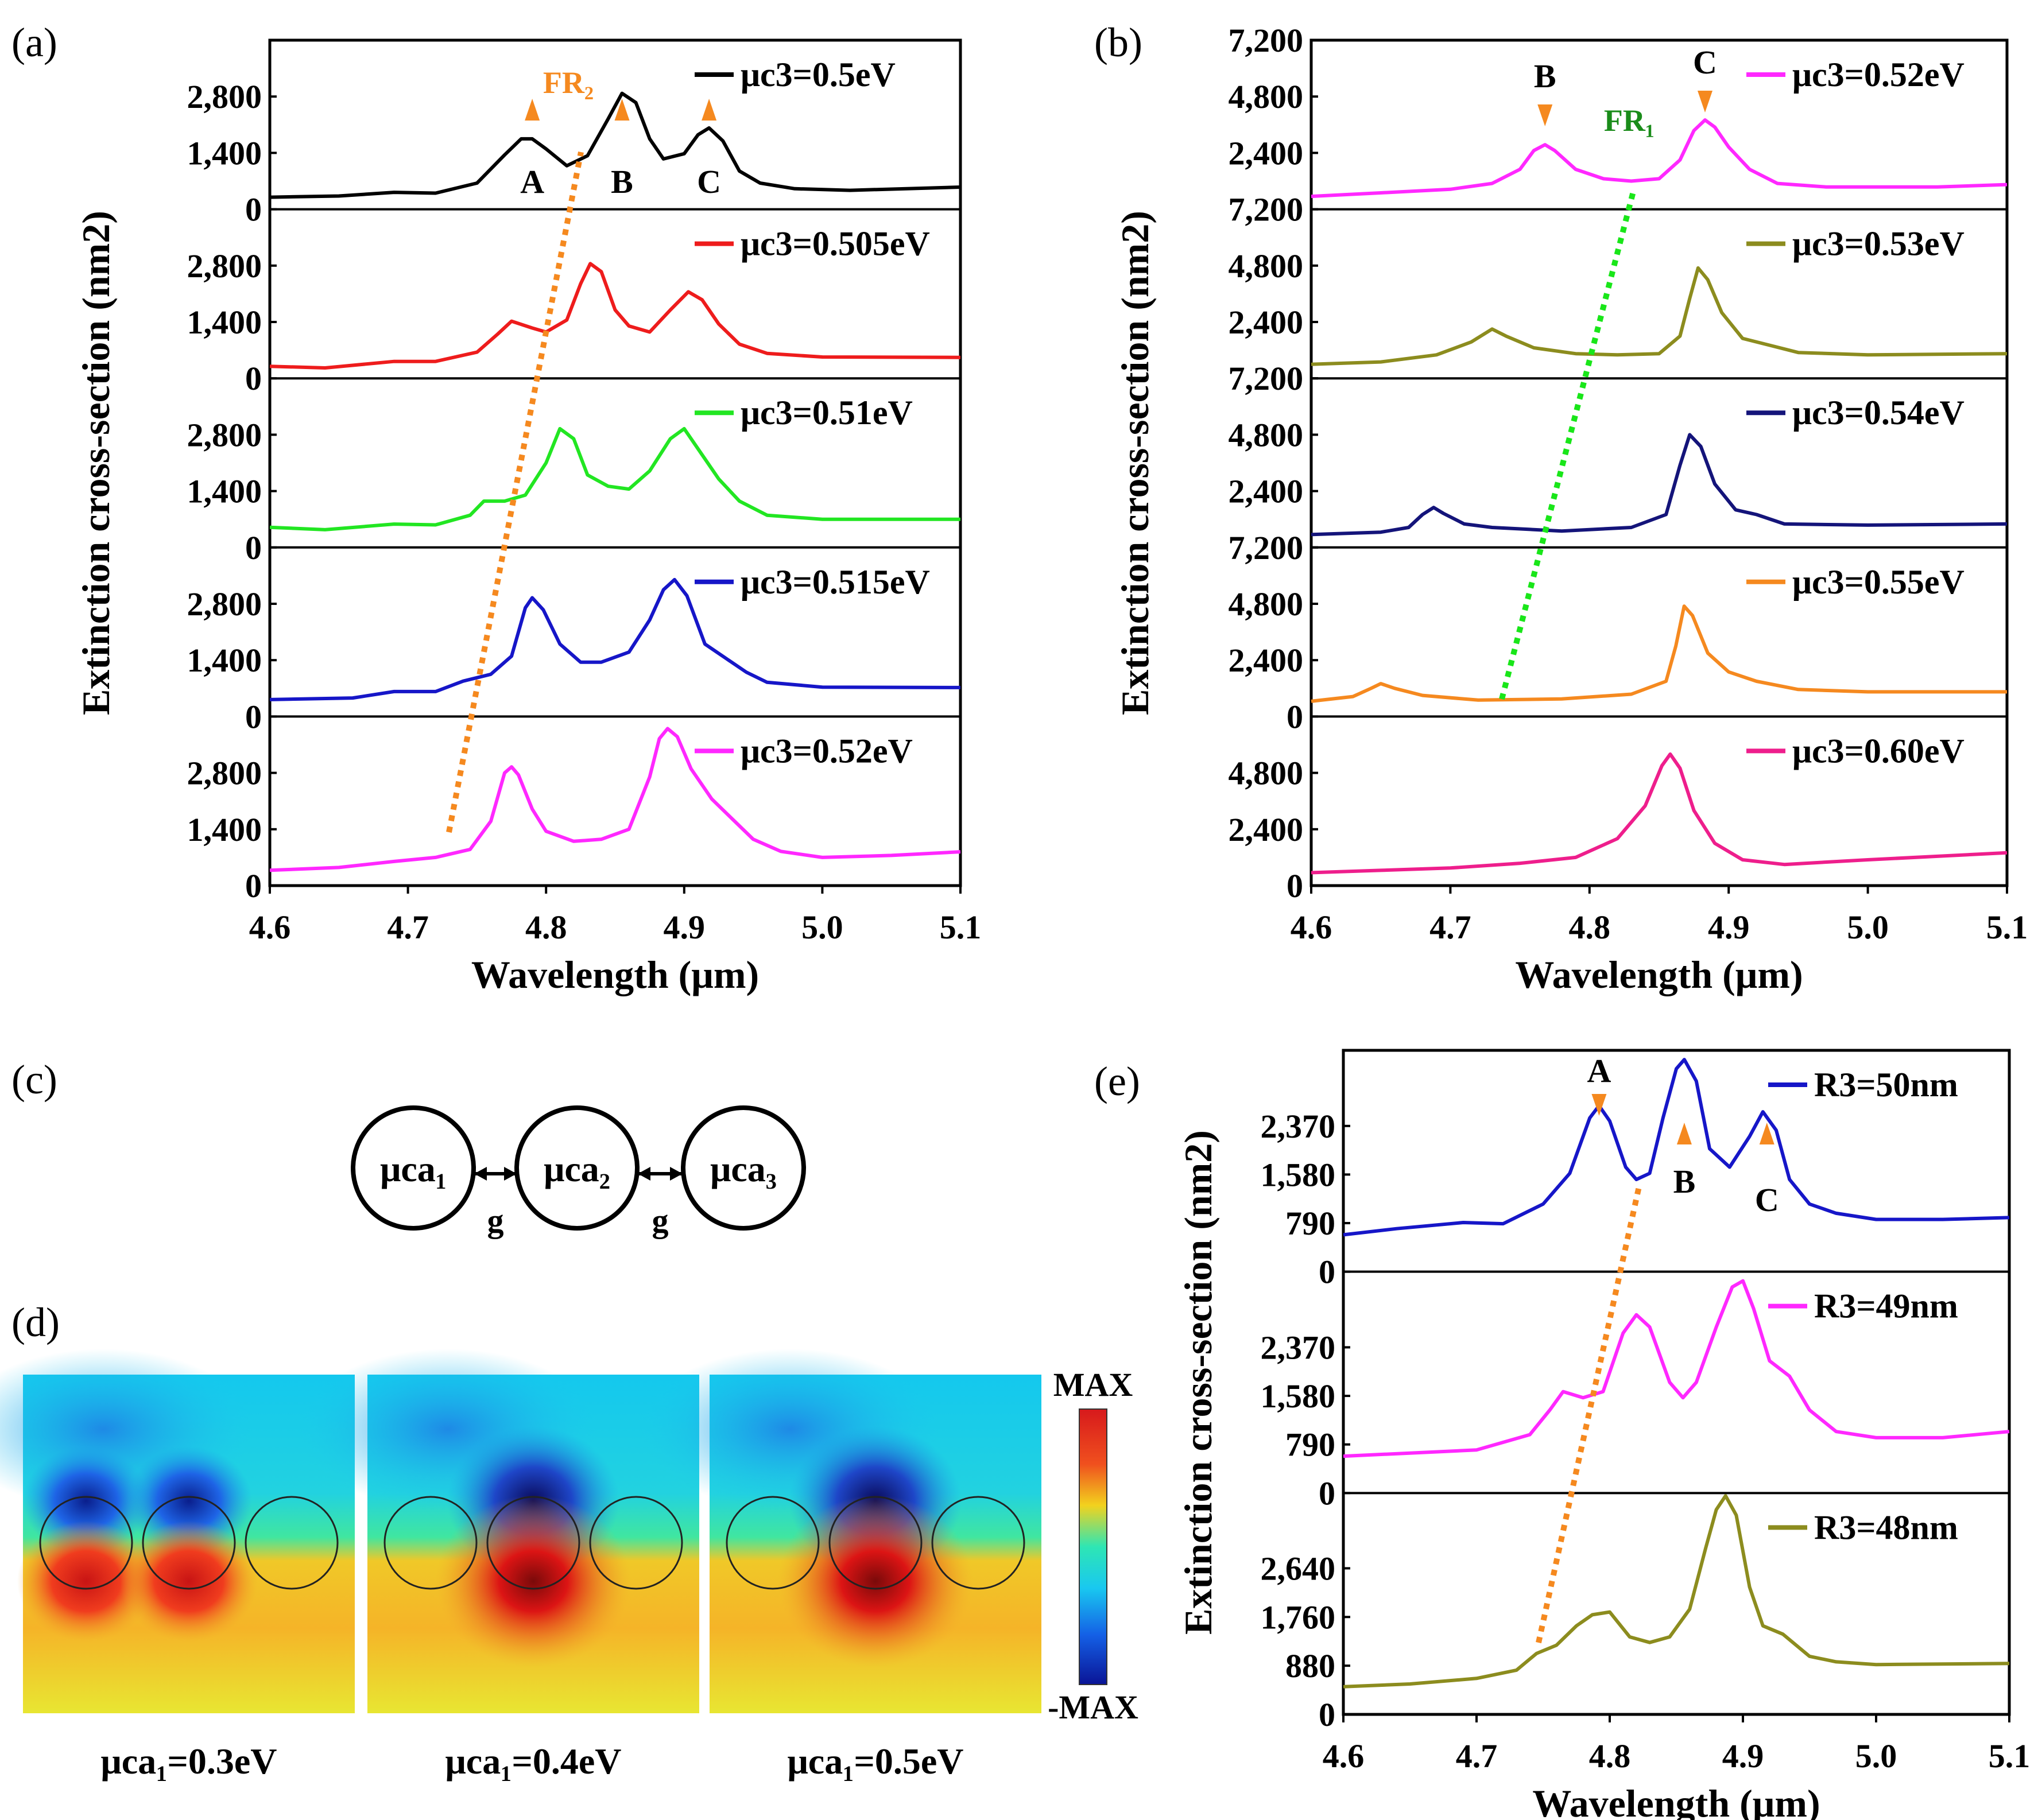  What do you see at coordinates (1886, 1306) in the screenshot?
I see `legend-entry: R3=49nm` at bounding box center [1886, 1306].